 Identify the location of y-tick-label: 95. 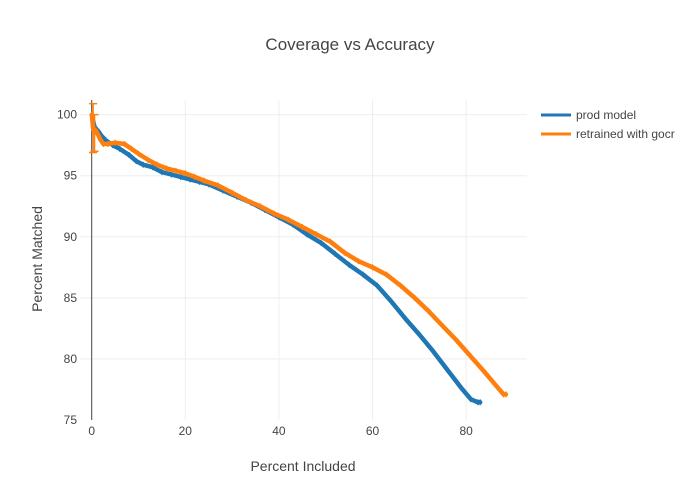
(71, 176).